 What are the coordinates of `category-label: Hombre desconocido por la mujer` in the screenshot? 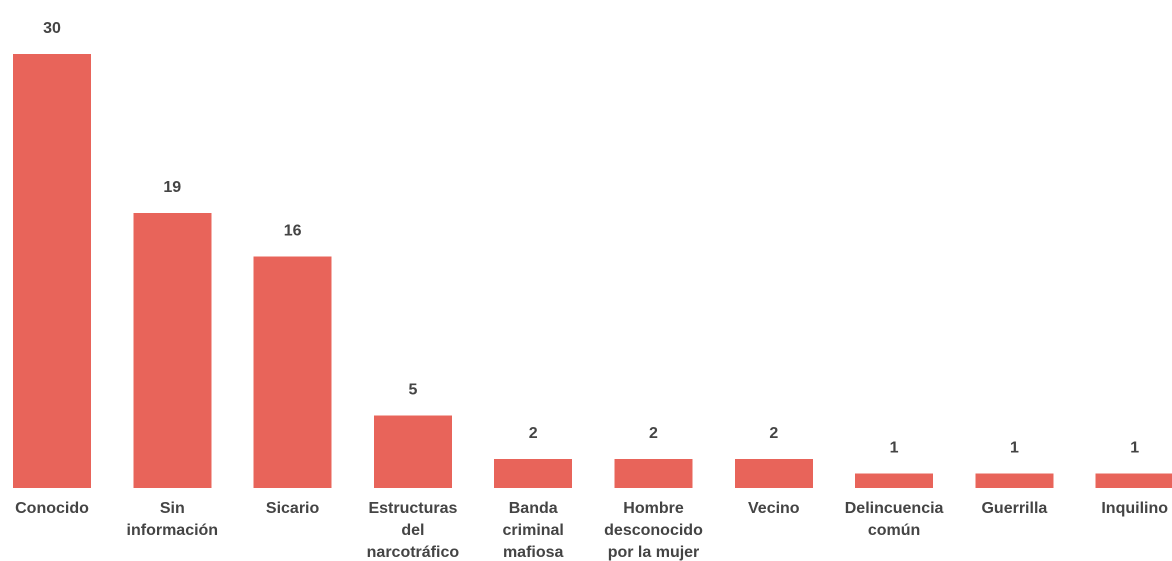 It's located at (653, 530).